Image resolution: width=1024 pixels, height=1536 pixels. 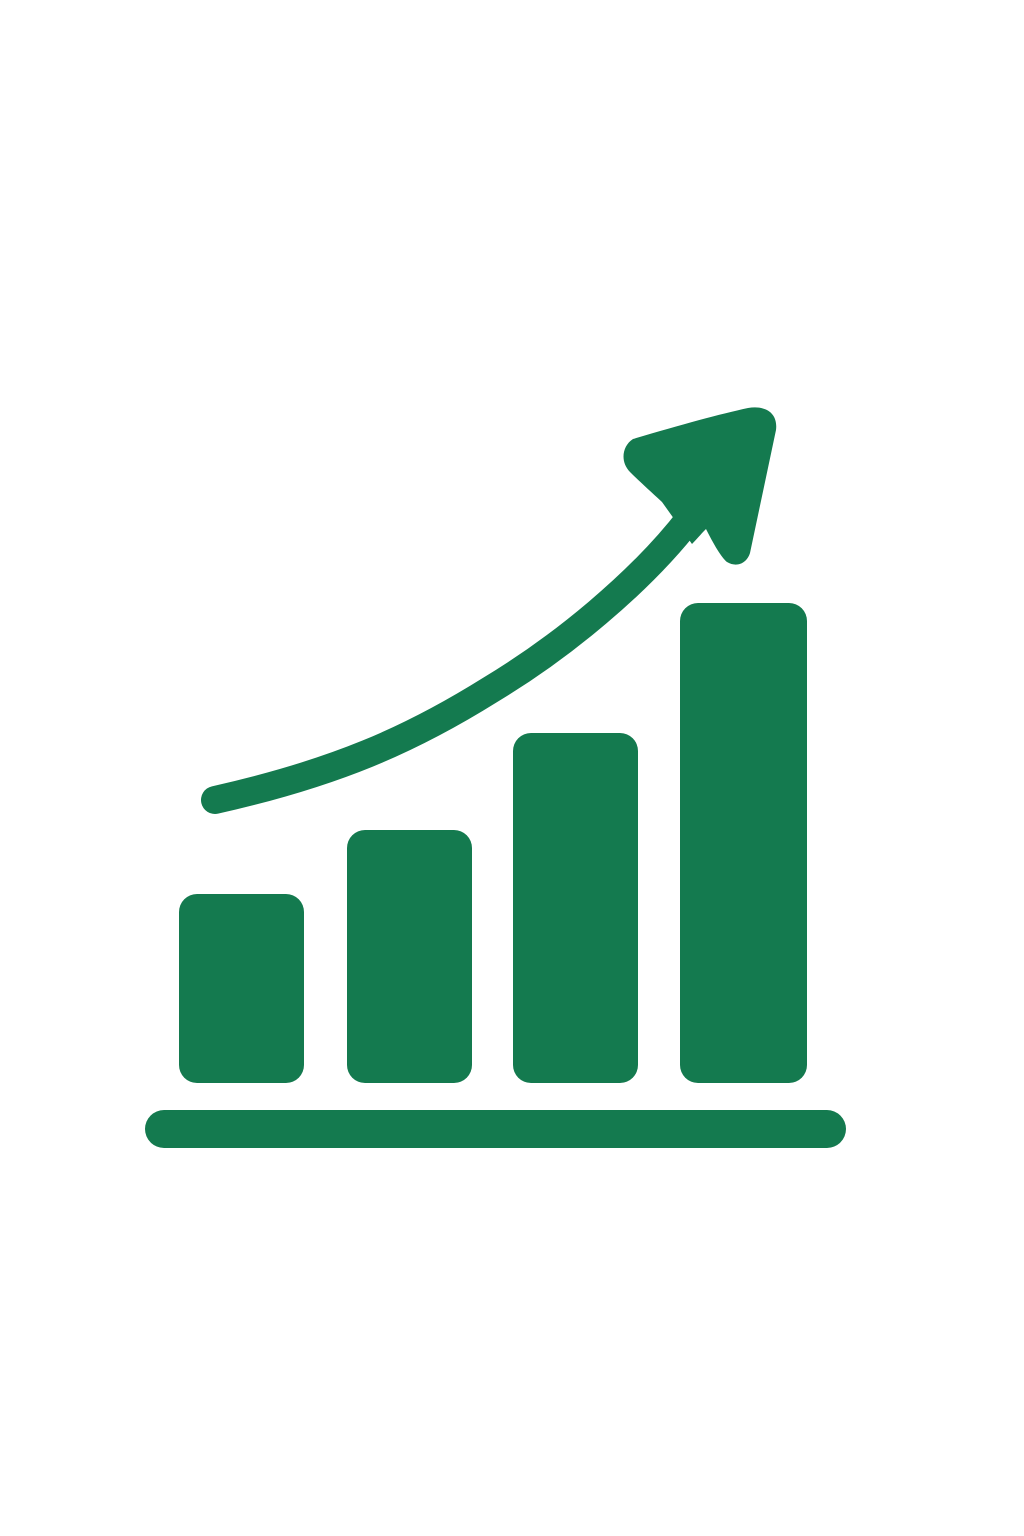 What do you see at coordinates (452, 659) in the screenshot?
I see `trend-arrow-shaft` at bounding box center [452, 659].